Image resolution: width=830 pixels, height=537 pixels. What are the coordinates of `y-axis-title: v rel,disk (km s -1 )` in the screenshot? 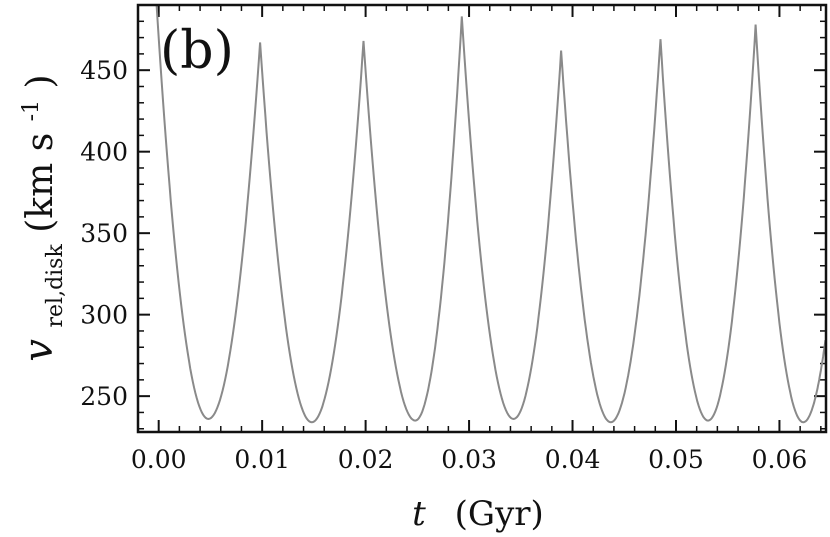 It's located at (38, 217).